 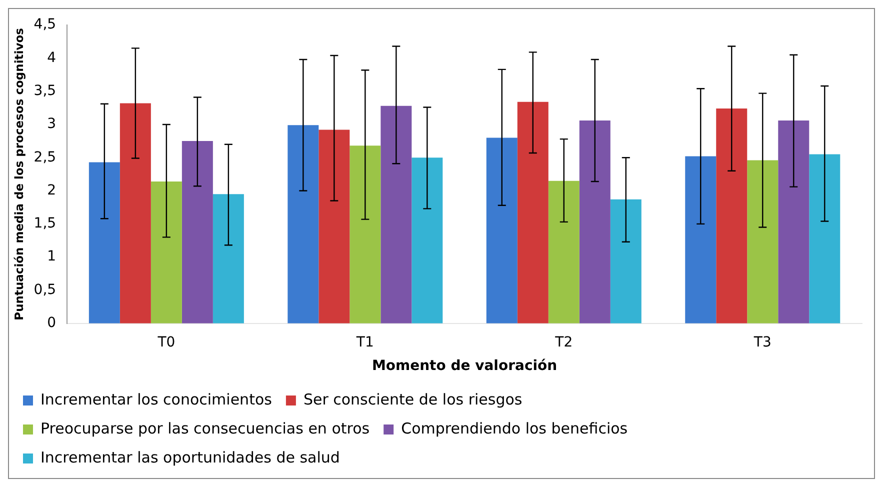 What do you see at coordinates (205, 428) in the screenshot?
I see `legend-label: Preocuparse por las consecuencias en otros` at bounding box center [205, 428].